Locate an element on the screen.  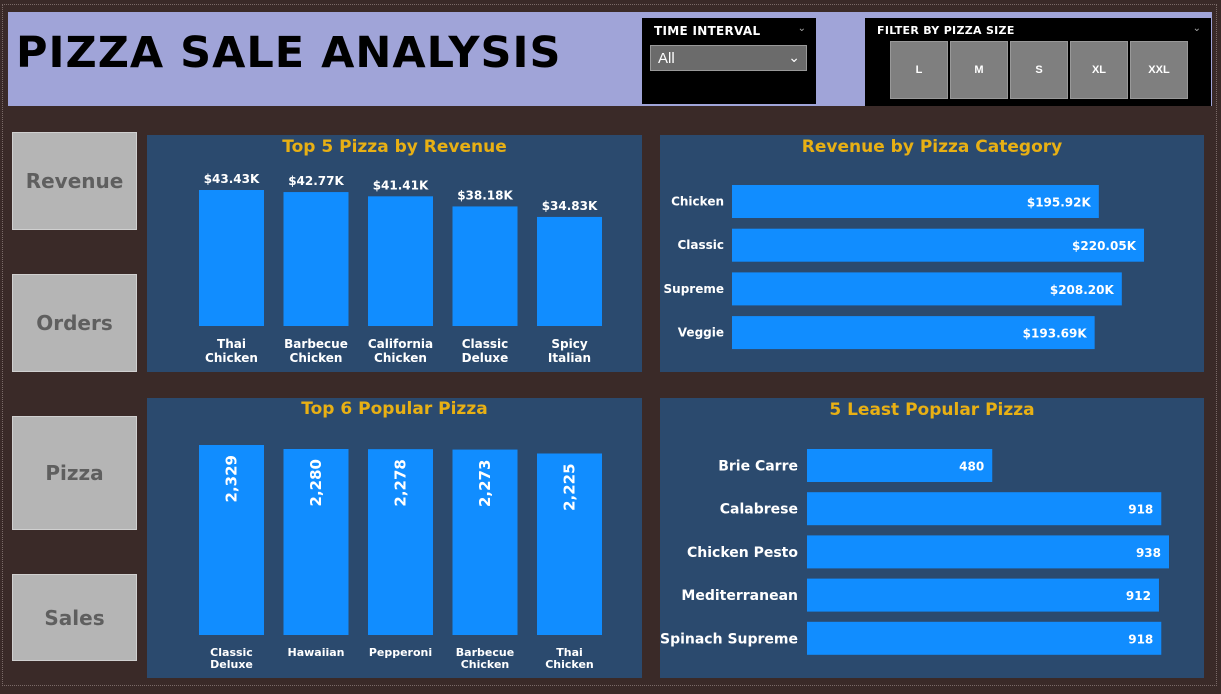
data-label: $195.92K is located at coordinates (1059, 203).